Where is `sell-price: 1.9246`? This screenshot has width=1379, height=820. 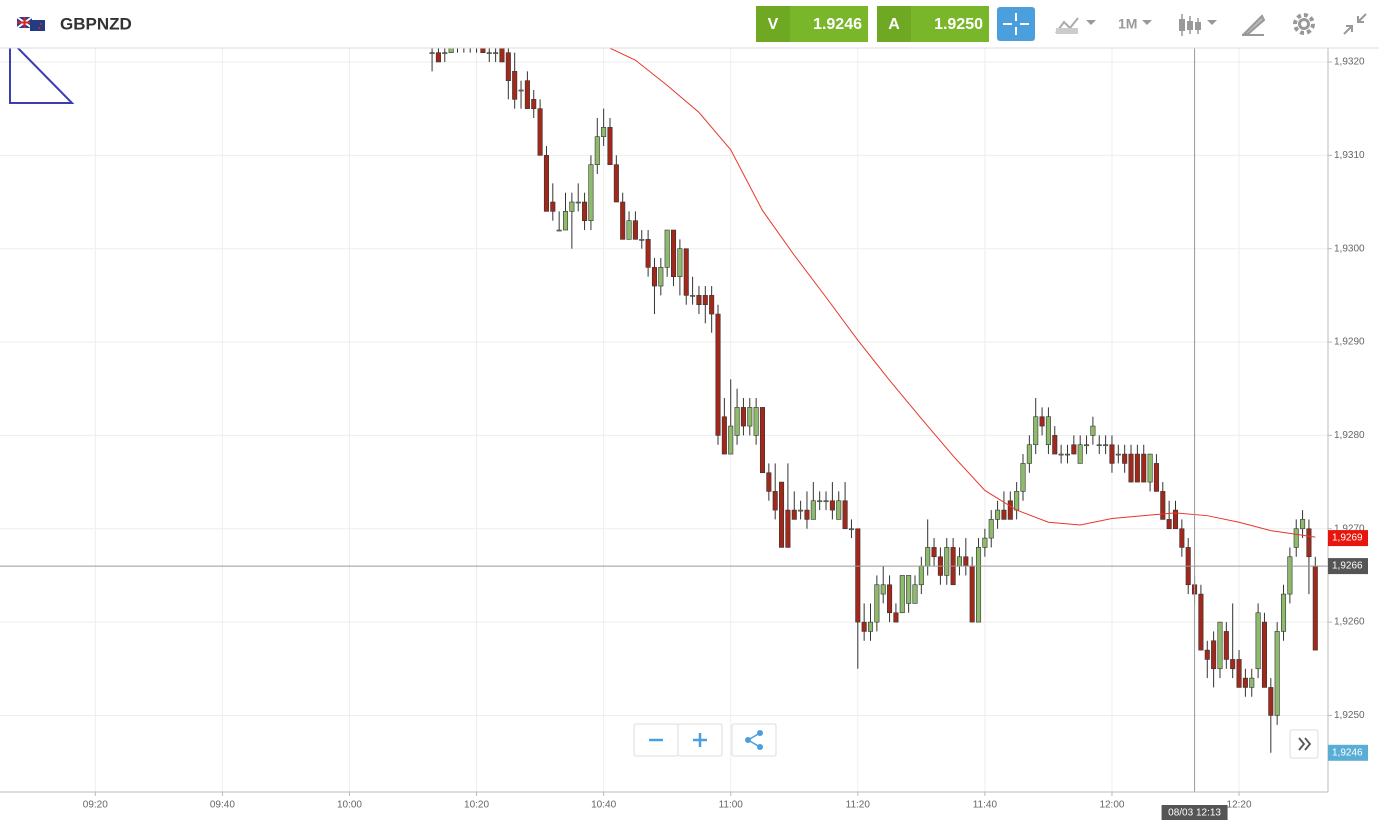 sell-price: 1.9246 is located at coordinates (837, 24).